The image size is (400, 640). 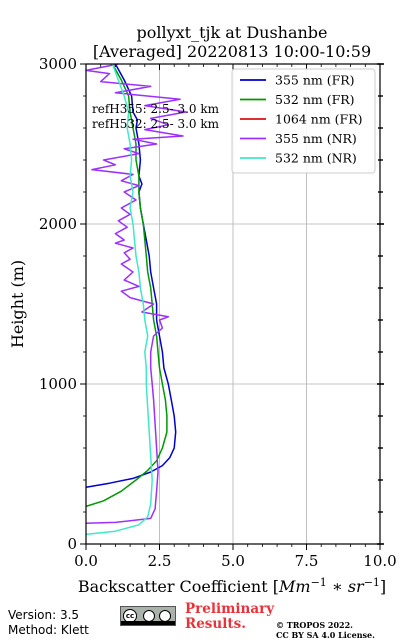 I want to click on copyright-line-1: © TROPOS 2022., so click(x=314, y=625).